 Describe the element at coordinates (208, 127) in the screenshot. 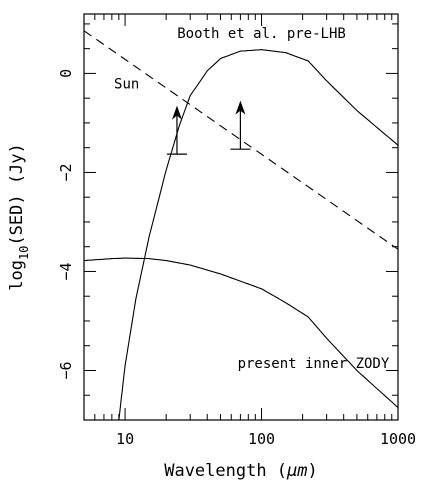

I see `lower-limit-markers` at that location.